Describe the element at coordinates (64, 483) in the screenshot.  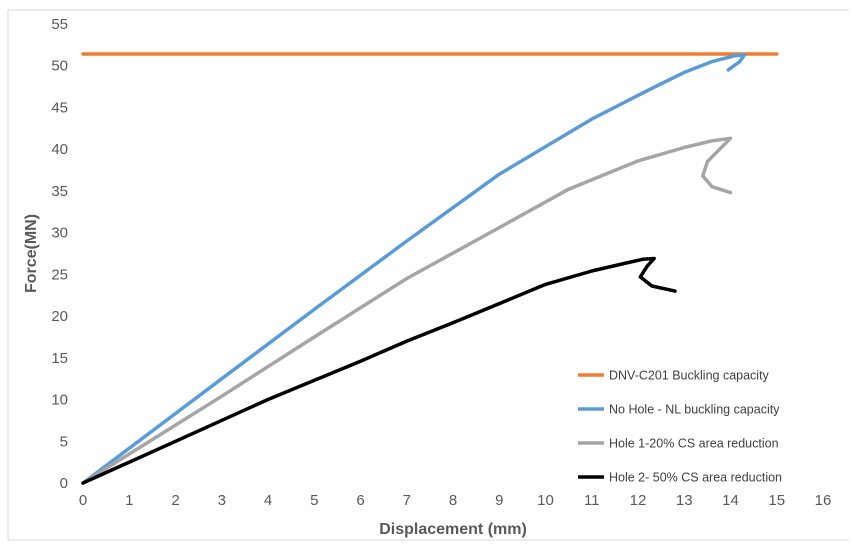
I see `y-tick-label: 0` at that location.